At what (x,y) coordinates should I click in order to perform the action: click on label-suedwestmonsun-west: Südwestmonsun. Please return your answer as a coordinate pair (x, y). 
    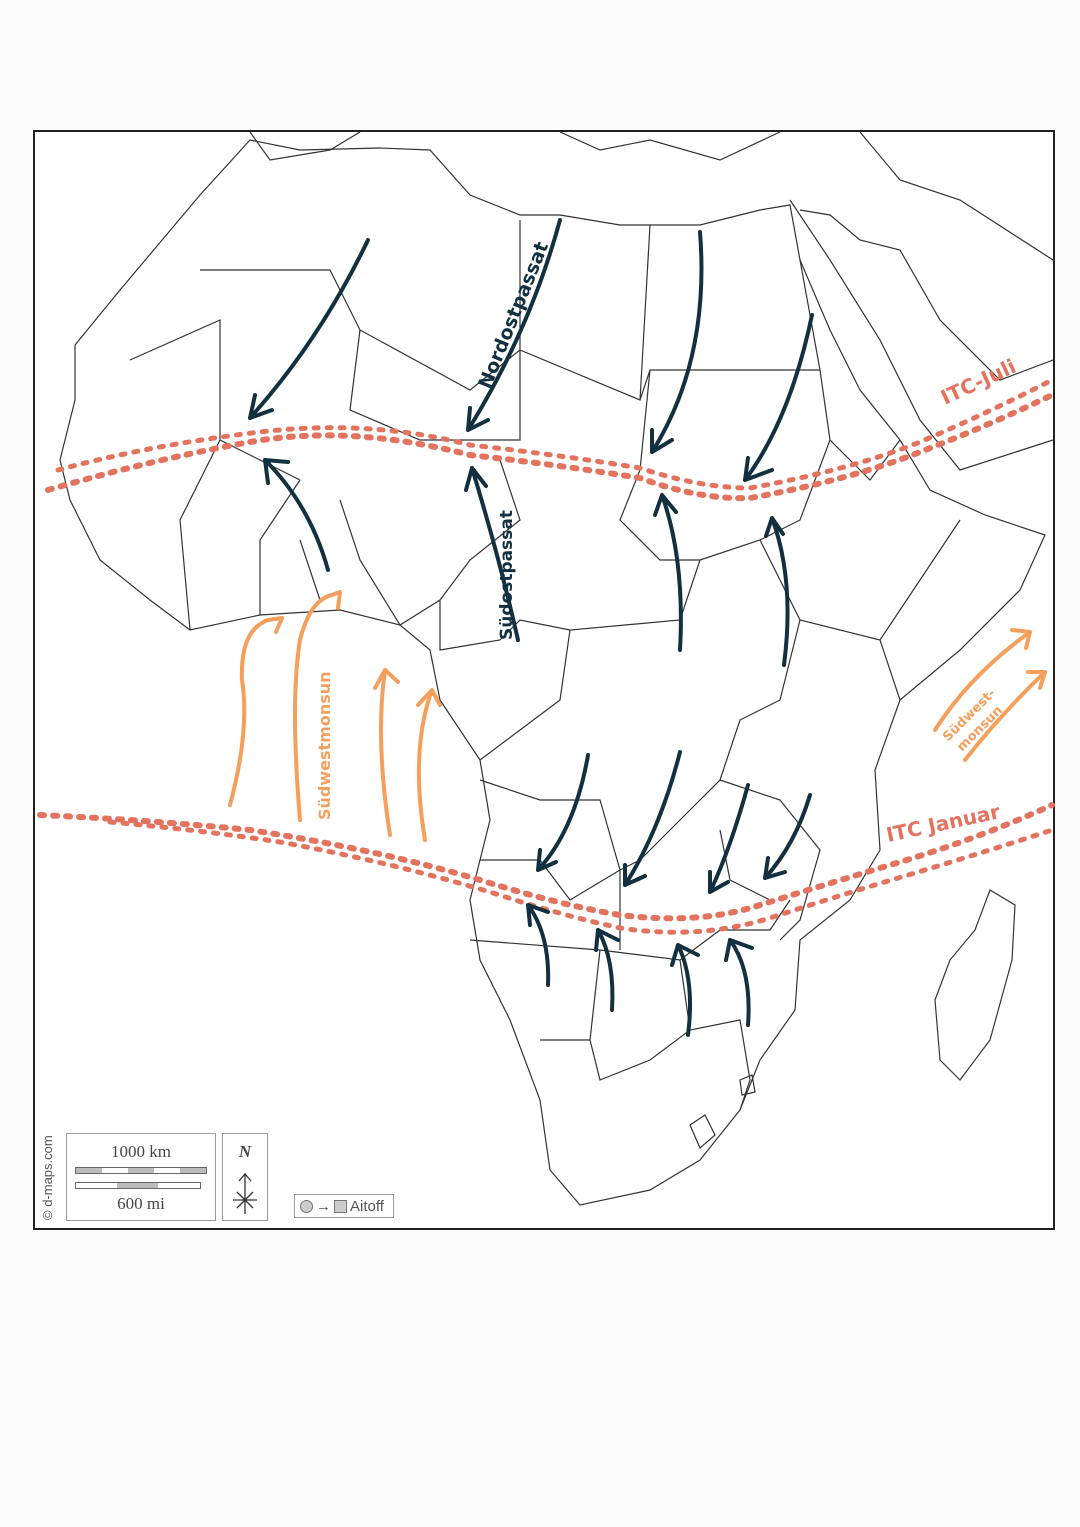
    Looking at the image, I should click on (324, 745).